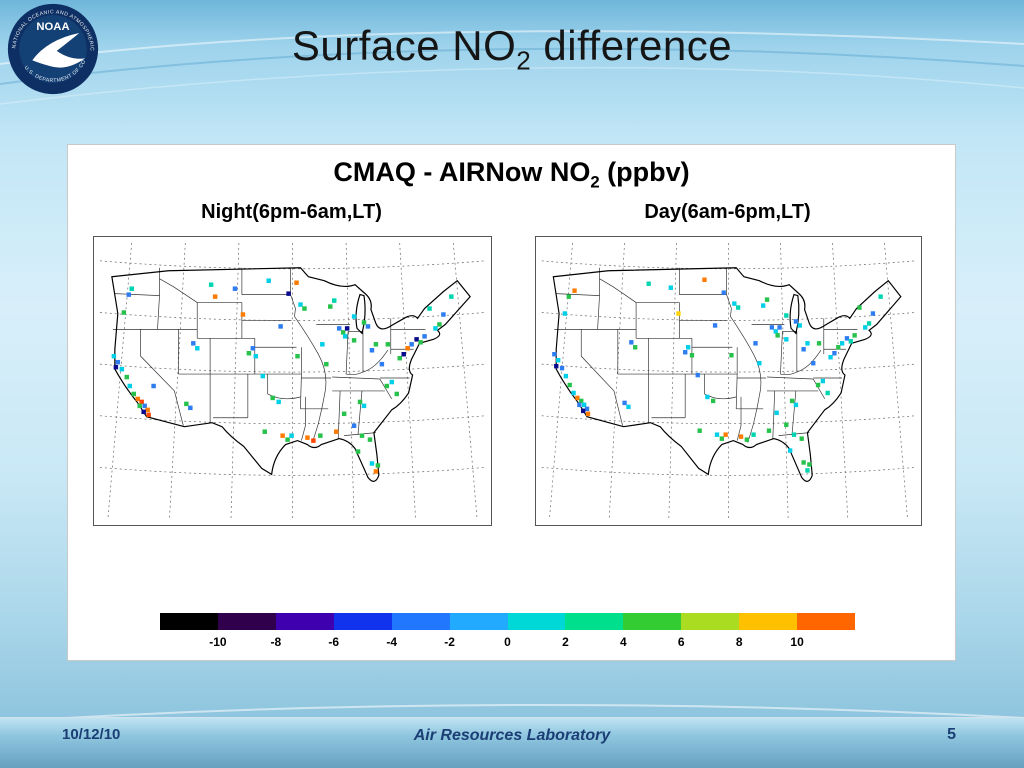 This screenshot has height=768, width=1024. I want to click on colorbar, so click(508, 621).